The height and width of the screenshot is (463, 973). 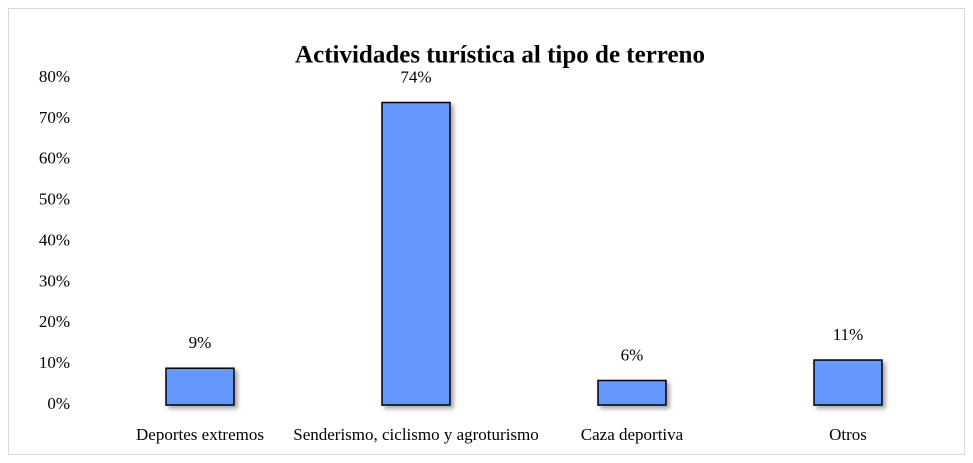 What do you see at coordinates (632, 354) in the screenshot?
I see `data-label: 6%` at bounding box center [632, 354].